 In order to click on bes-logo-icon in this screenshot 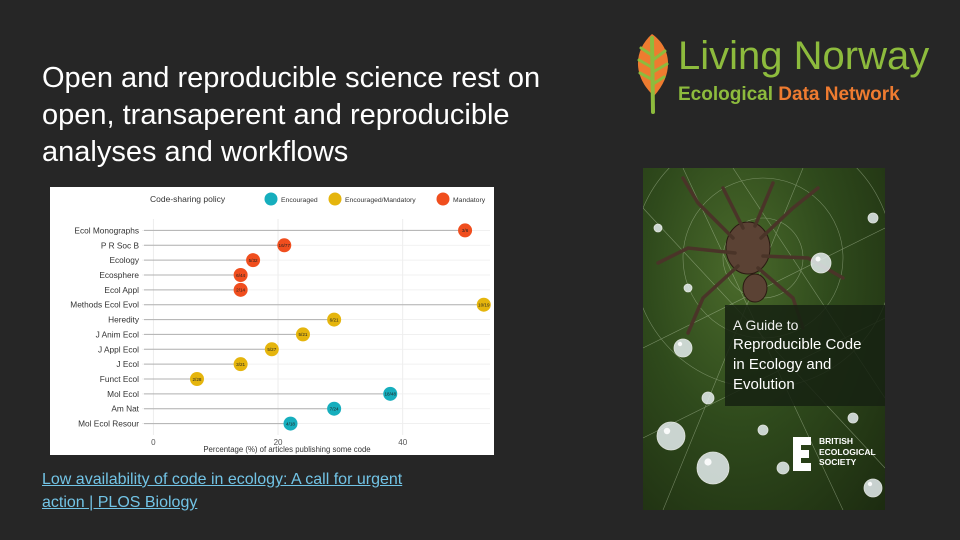, I will do `click(802, 454)`.